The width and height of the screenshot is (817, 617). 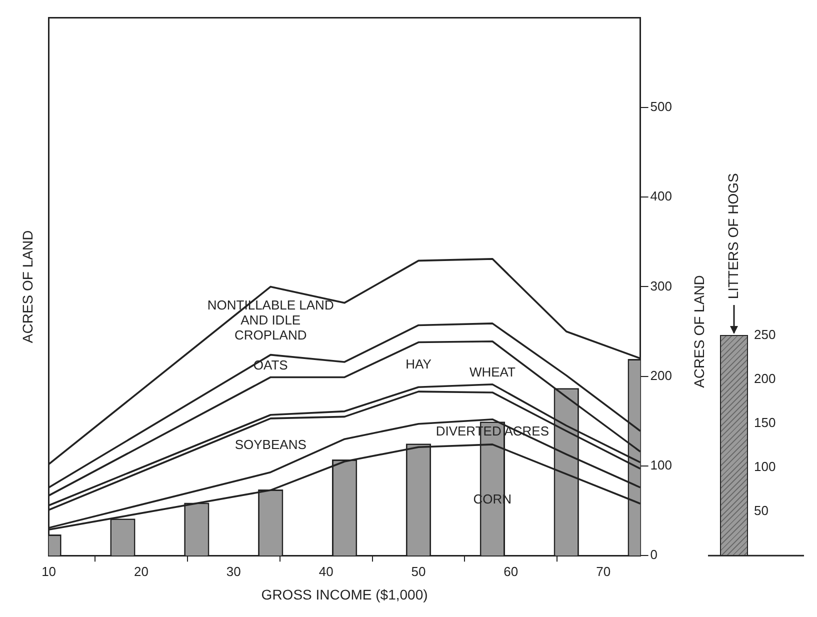 What do you see at coordinates (344, 594) in the screenshot?
I see `x-axis-title: GROSS INCOME ($1,000)` at bounding box center [344, 594].